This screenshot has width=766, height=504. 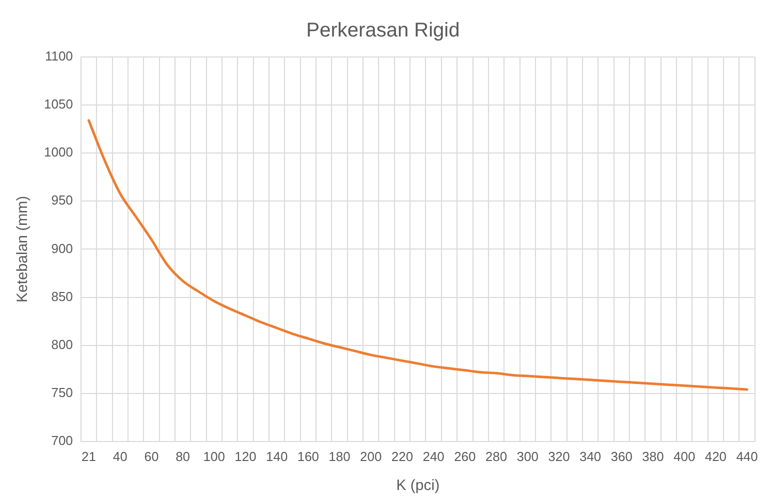 What do you see at coordinates (383, 31) in the screenshot?
I see `chart-title: Perkerasan Rigid` at bounding box center [383, 31].